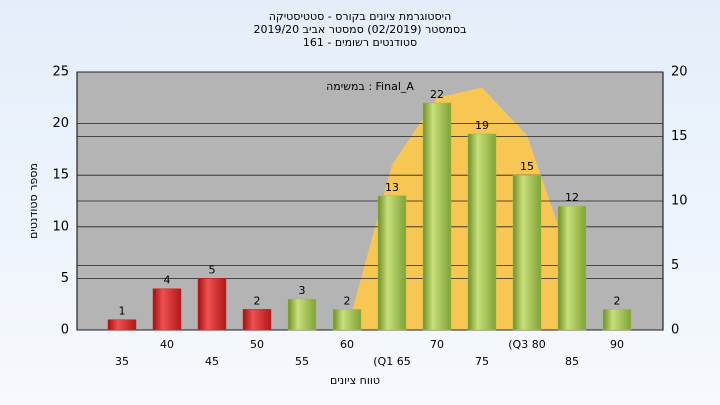  Describe the element at coordinates (60, 72) in the screenshot. I see `y-tick-label: 25` at that location.